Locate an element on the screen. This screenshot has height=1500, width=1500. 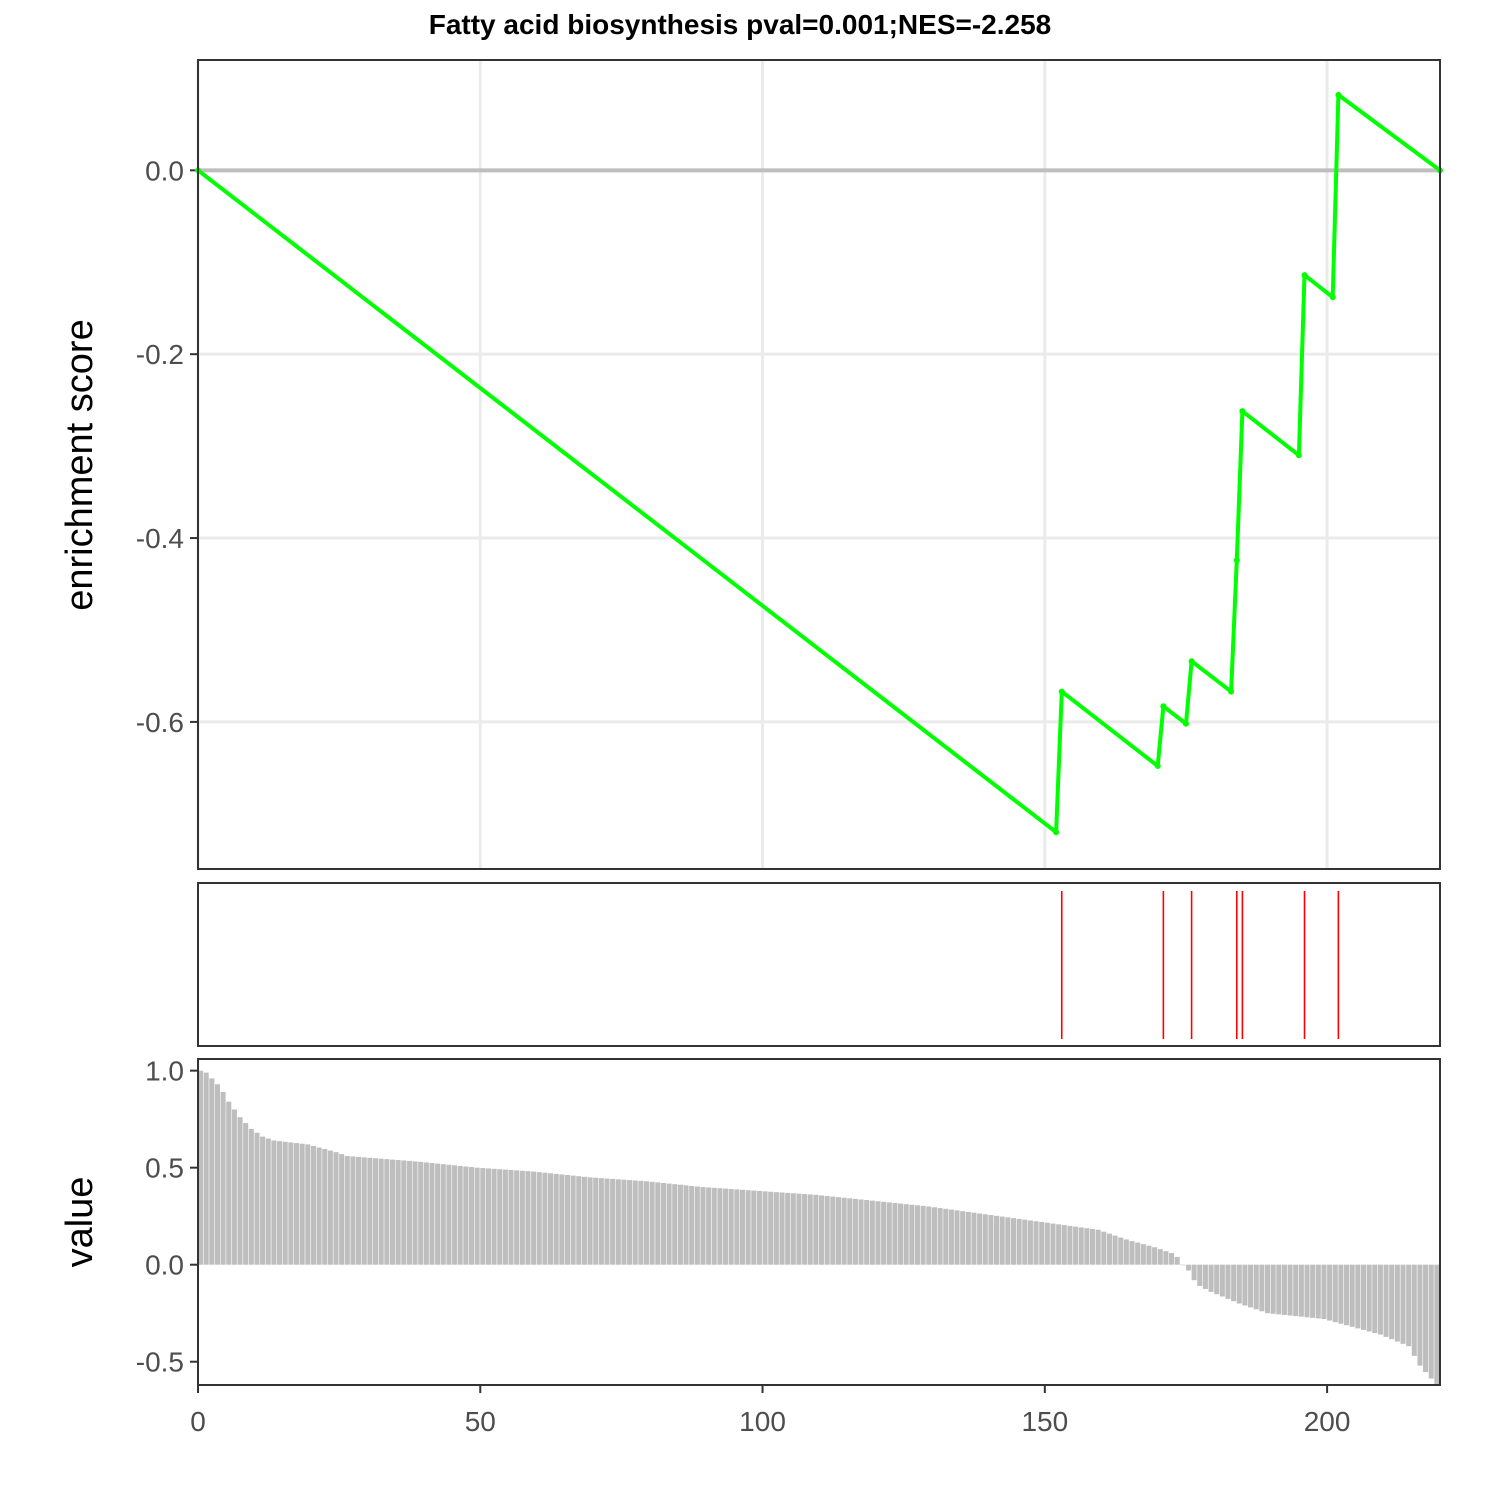
value-y-tick-label: 1.0 is located at coordinates (164, 1071).